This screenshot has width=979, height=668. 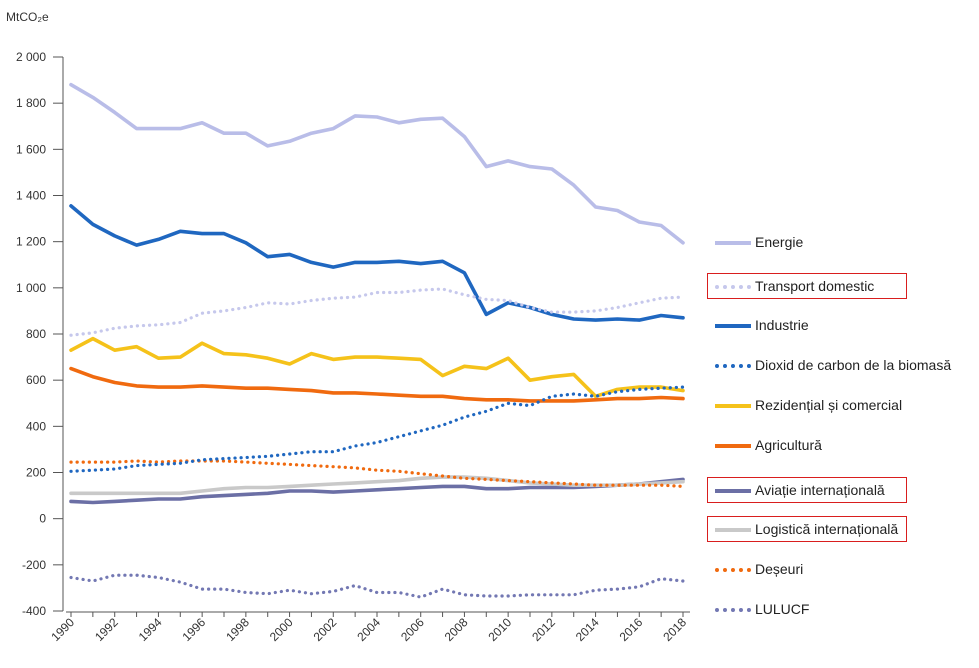 What do you see at coordinates (456, 629) in the screenshot?
I see `x-tick-label: 2008` at bounding box center [456, 629].